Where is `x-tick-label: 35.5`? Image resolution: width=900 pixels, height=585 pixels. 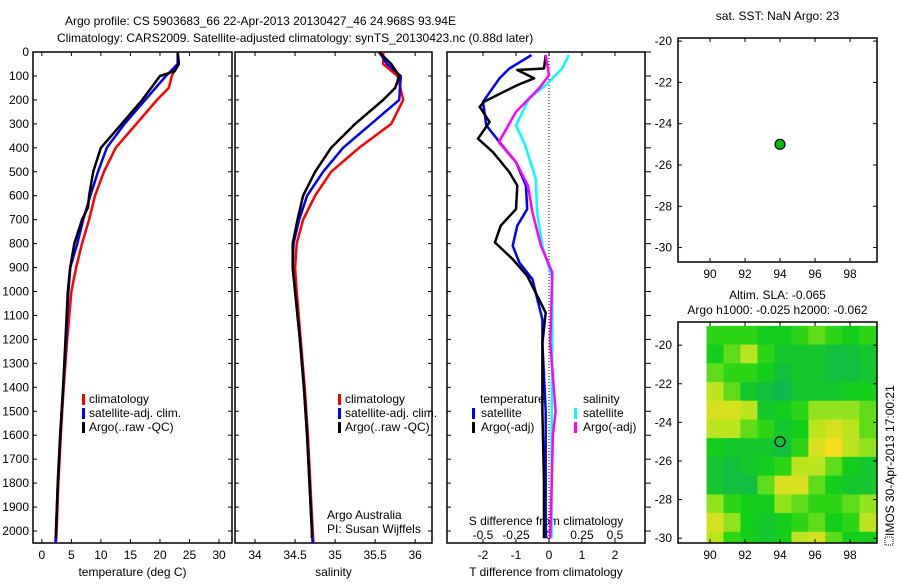
x-tick-label: 35.5 is located at coordinates (375, 555).